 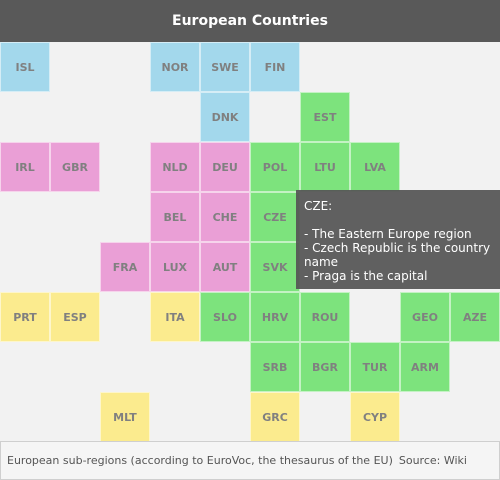 I want to click on tooltip-line-capital: - Praga is the capital, so click(x=366, y=276).